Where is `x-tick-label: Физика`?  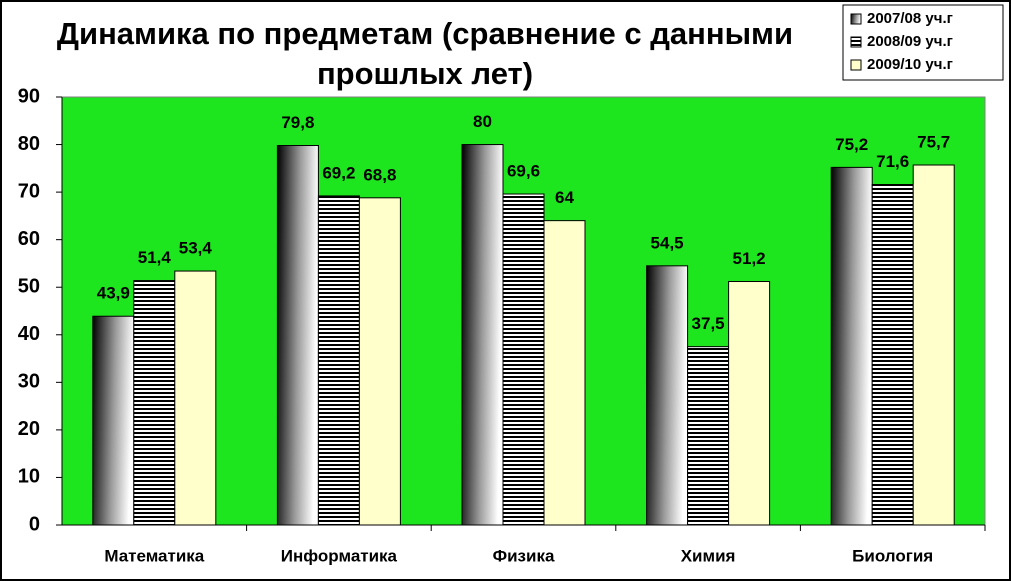
x-tick-label: Физика is located at coordinates (524, 555).